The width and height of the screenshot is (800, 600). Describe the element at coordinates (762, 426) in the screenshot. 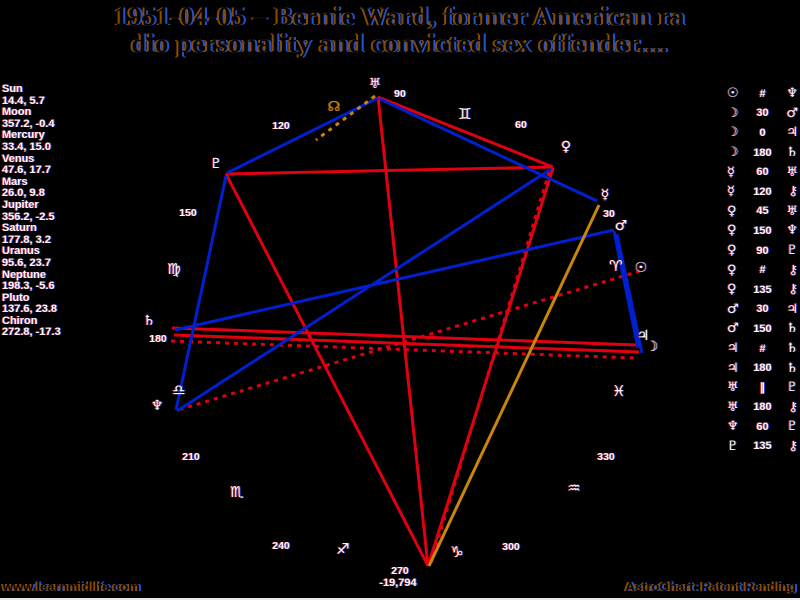

I see `aspect-angle: 60` at that location.